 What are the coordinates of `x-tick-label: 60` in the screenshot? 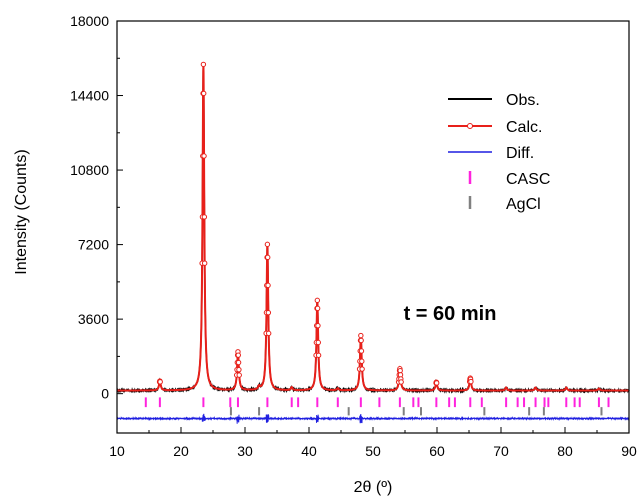 It's located at (437, 451).